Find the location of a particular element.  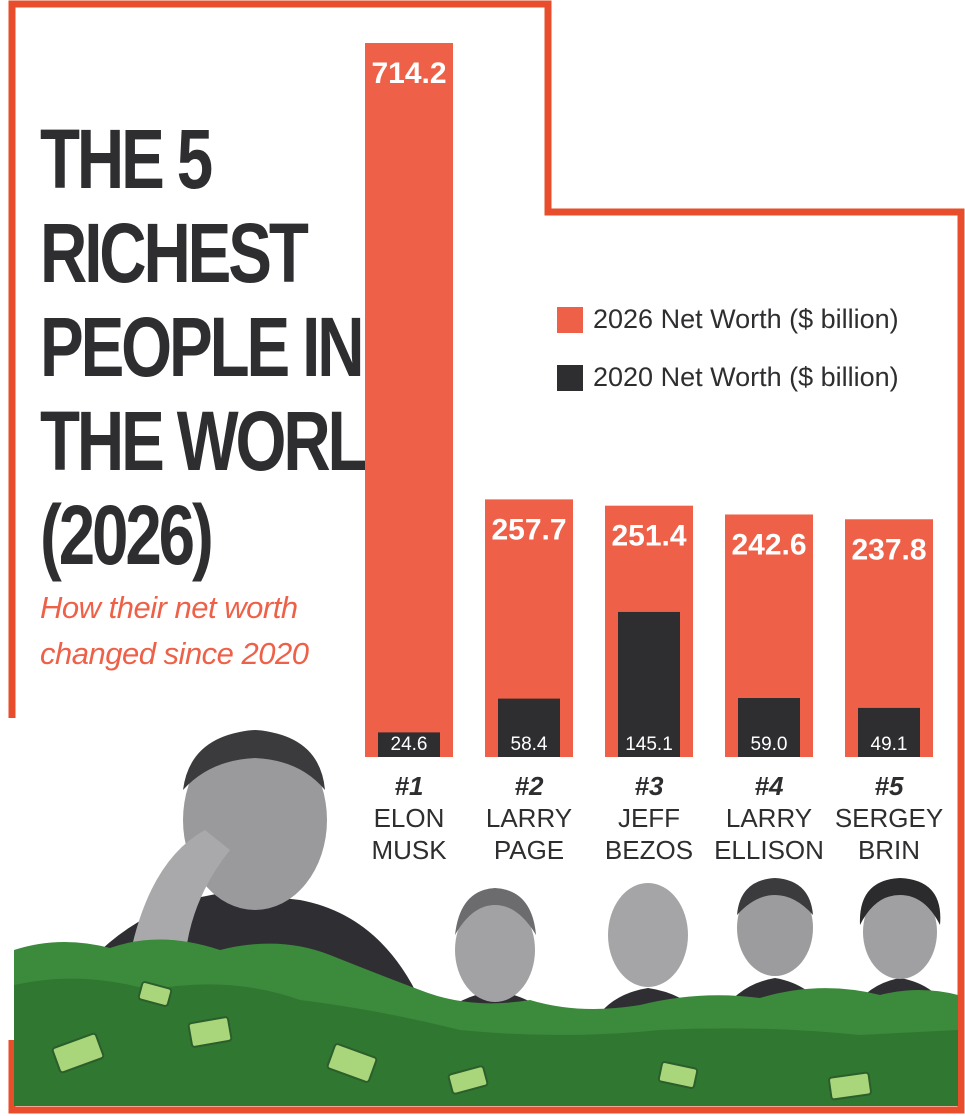

rank-number: #3 is located at coordinates (649, 786).